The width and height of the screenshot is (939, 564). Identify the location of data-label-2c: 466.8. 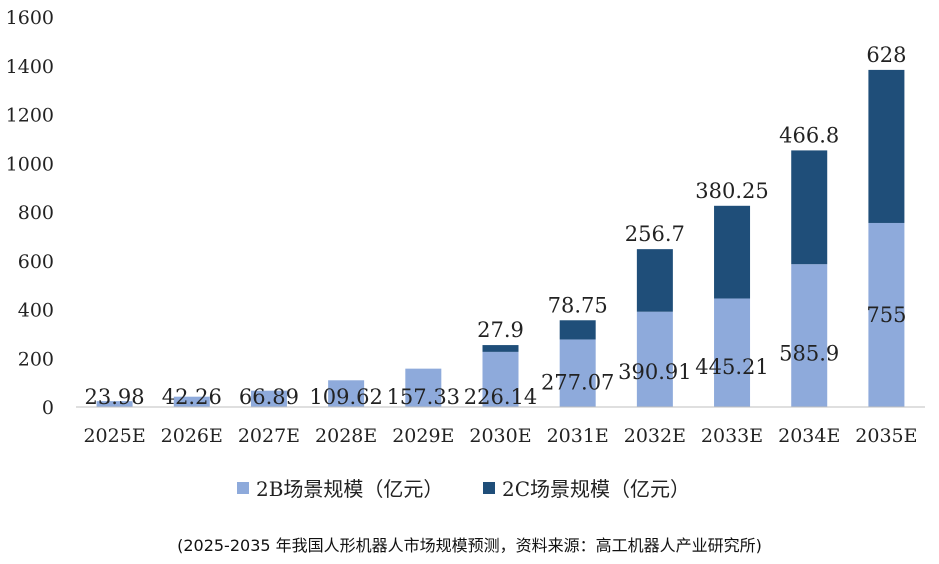
(809, 135).